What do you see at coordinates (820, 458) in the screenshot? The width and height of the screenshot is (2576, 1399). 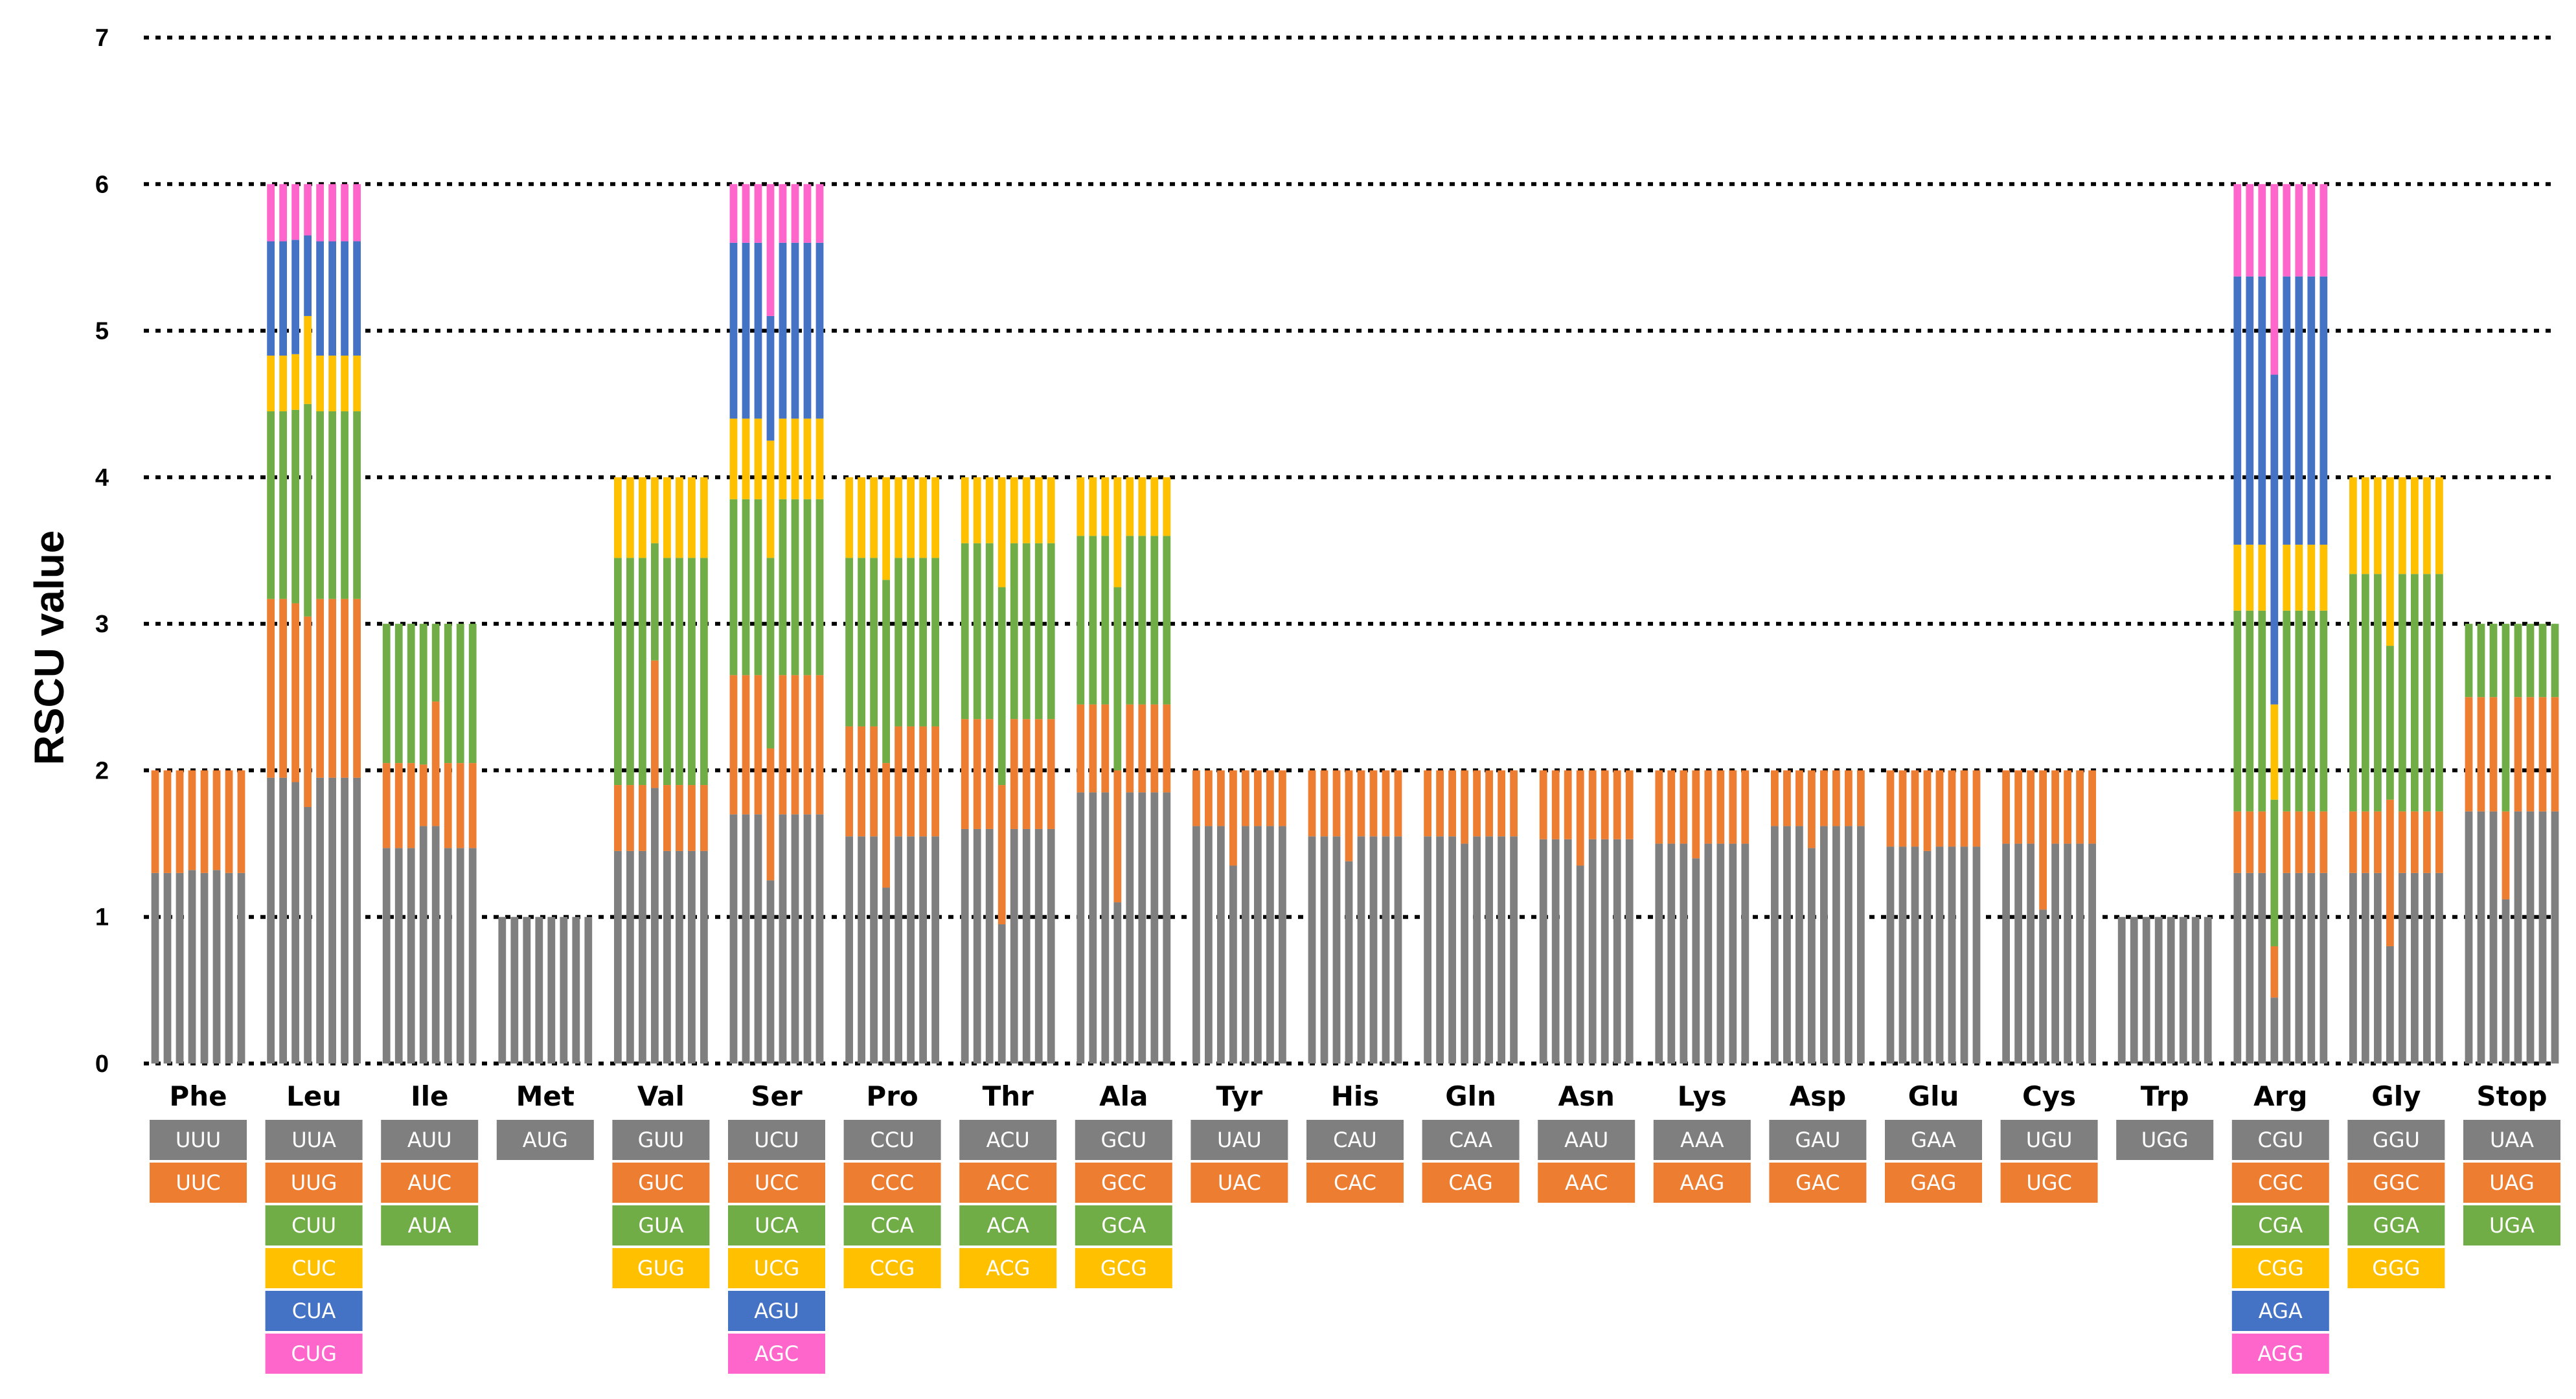 I see `bar-segment-ucg` at bounding box center [820, 458].